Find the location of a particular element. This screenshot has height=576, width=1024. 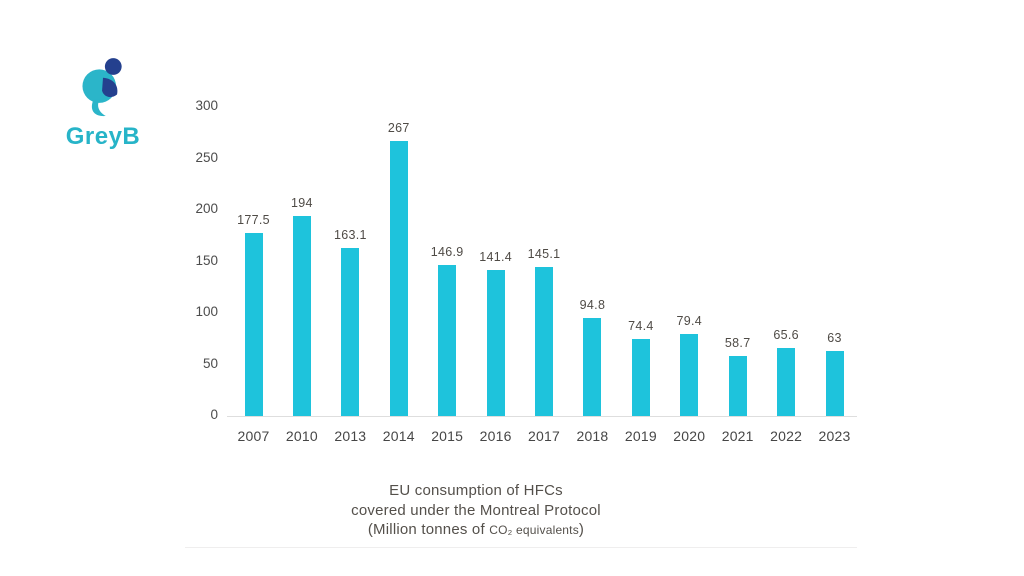

bar-value-label: 267 is located at coordinates (398, 127).